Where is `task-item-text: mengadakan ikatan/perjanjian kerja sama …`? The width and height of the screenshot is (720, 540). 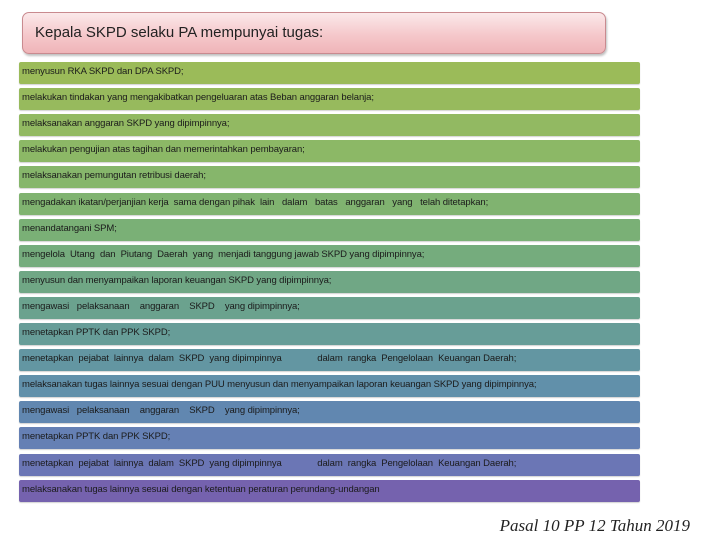
task-item-text: mengadakan ikatan/perjanjian kerja sama … is located at coordinates (255, 202).